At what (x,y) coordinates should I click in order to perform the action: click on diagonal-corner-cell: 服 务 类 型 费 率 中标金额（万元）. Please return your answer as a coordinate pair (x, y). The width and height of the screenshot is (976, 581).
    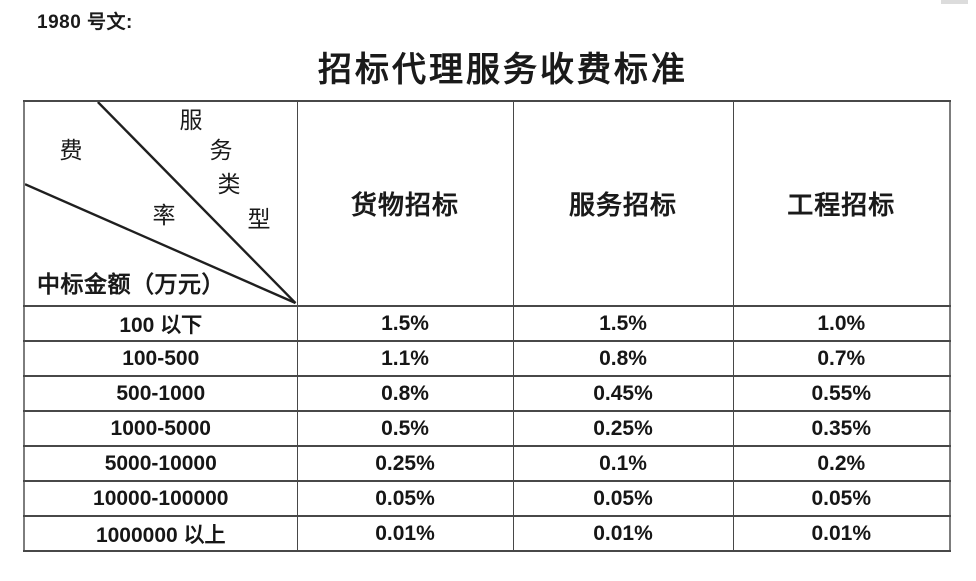
    Looking at the image, I should click on (160, 203).